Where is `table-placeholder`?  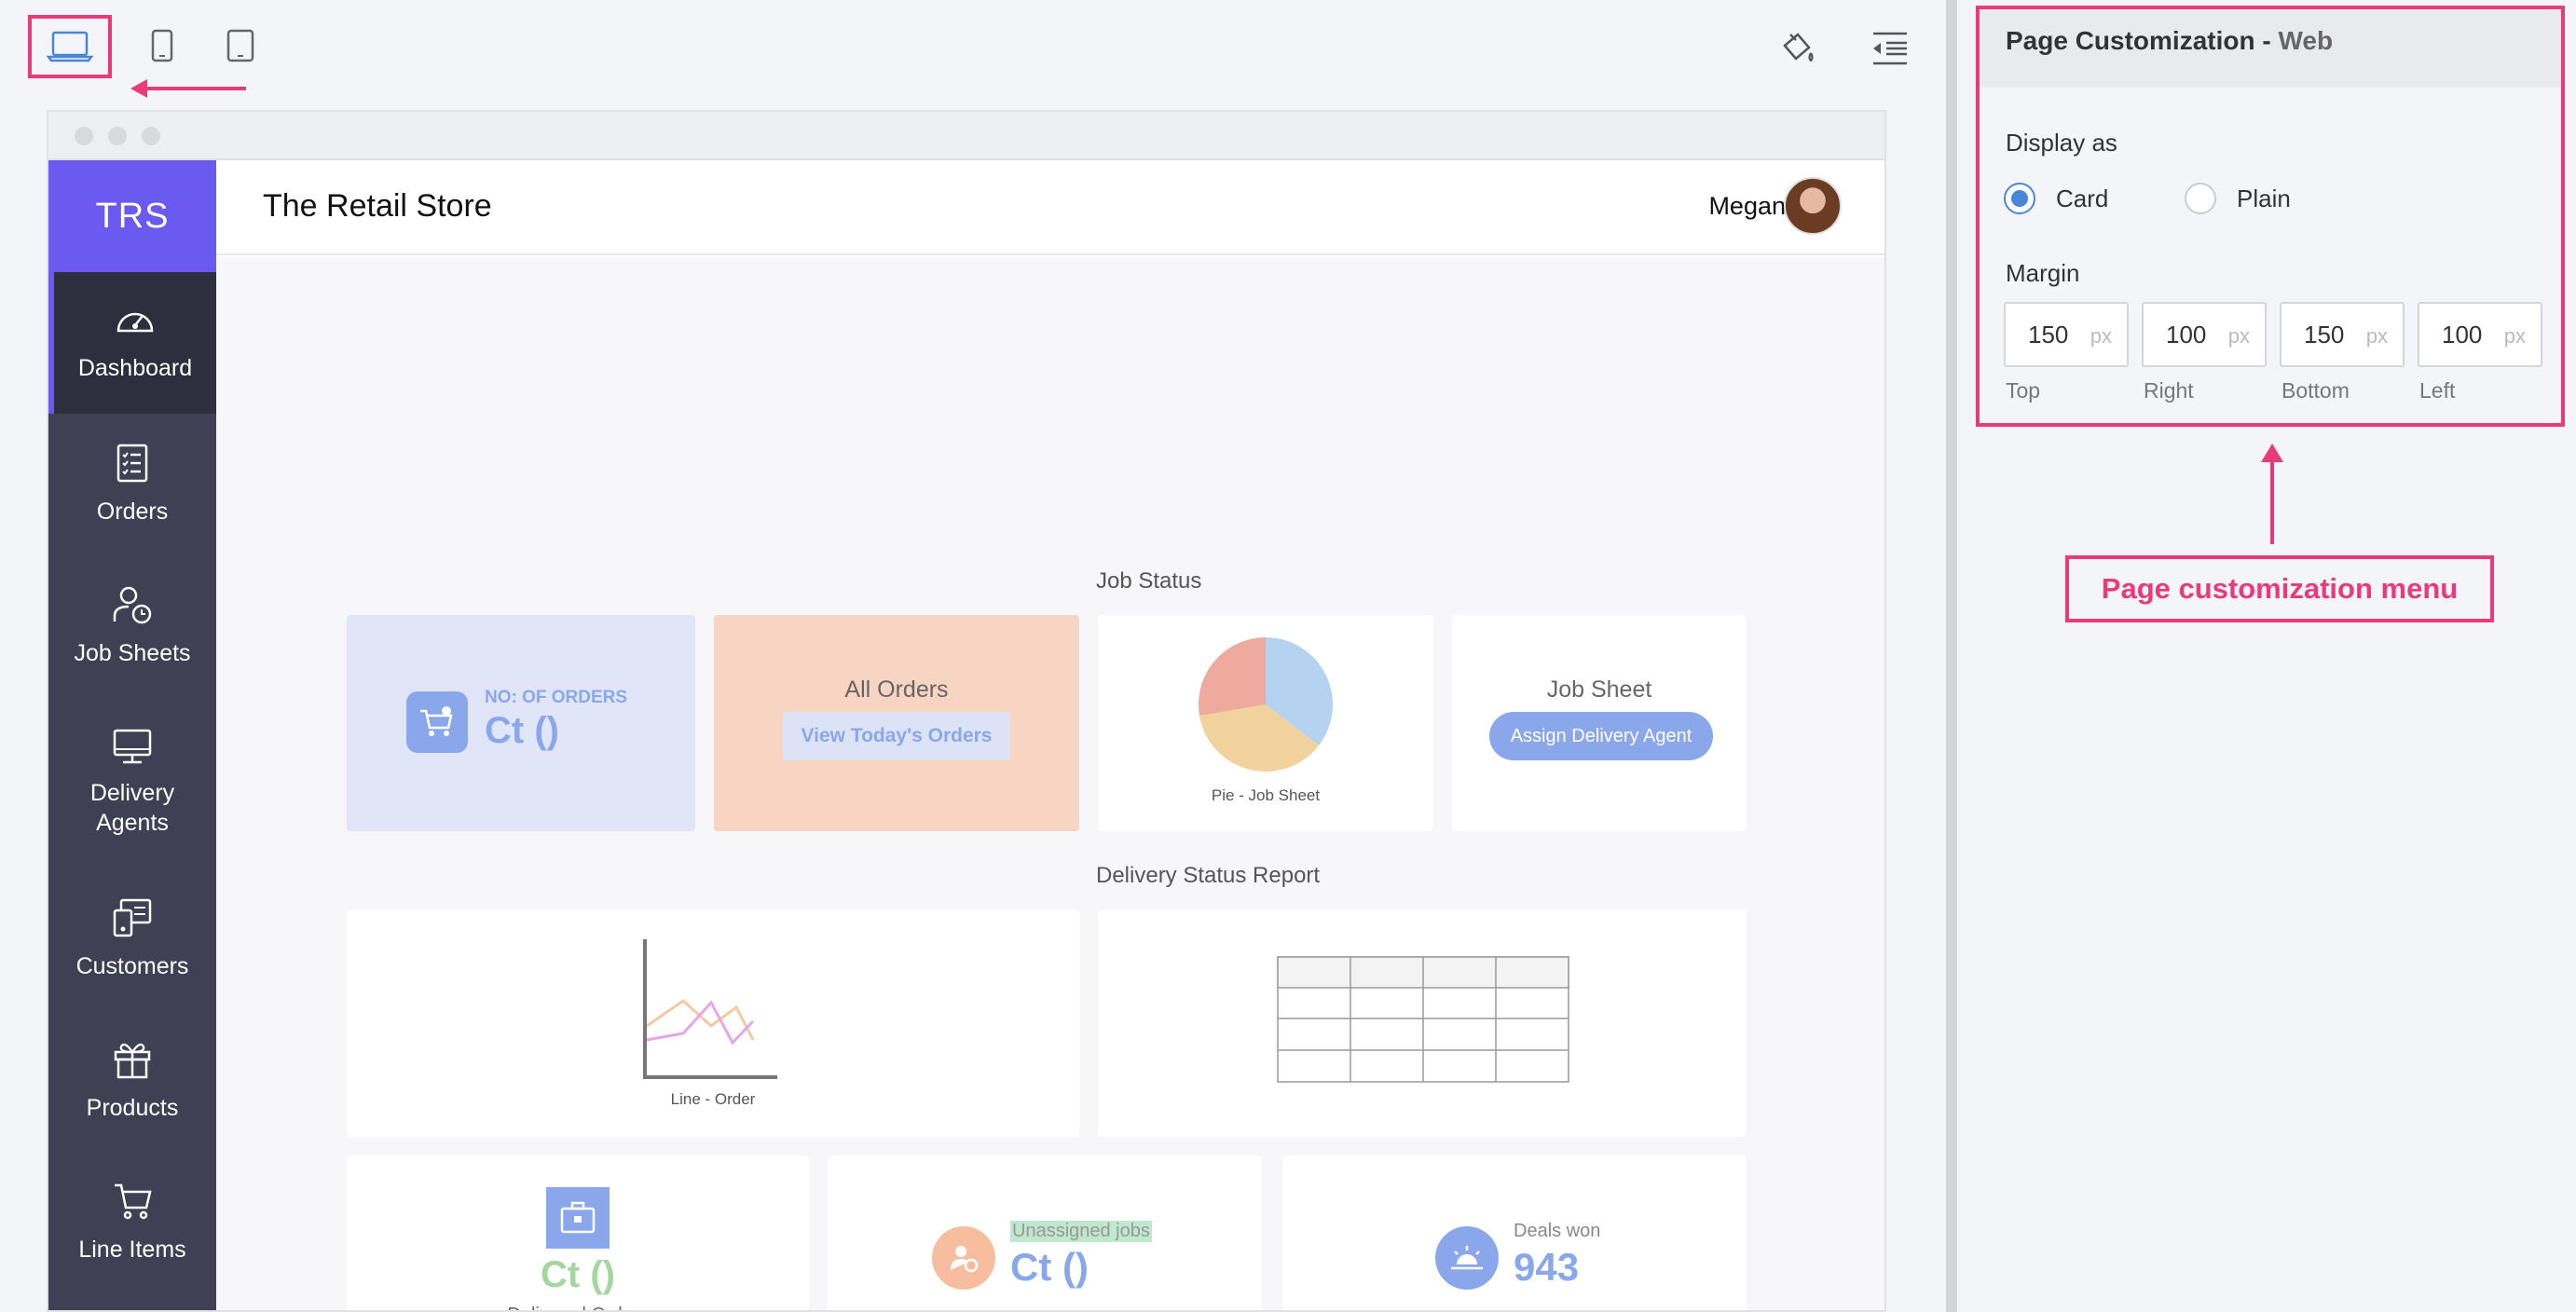
table-placeholder is located at coordinates (1423, 1020).